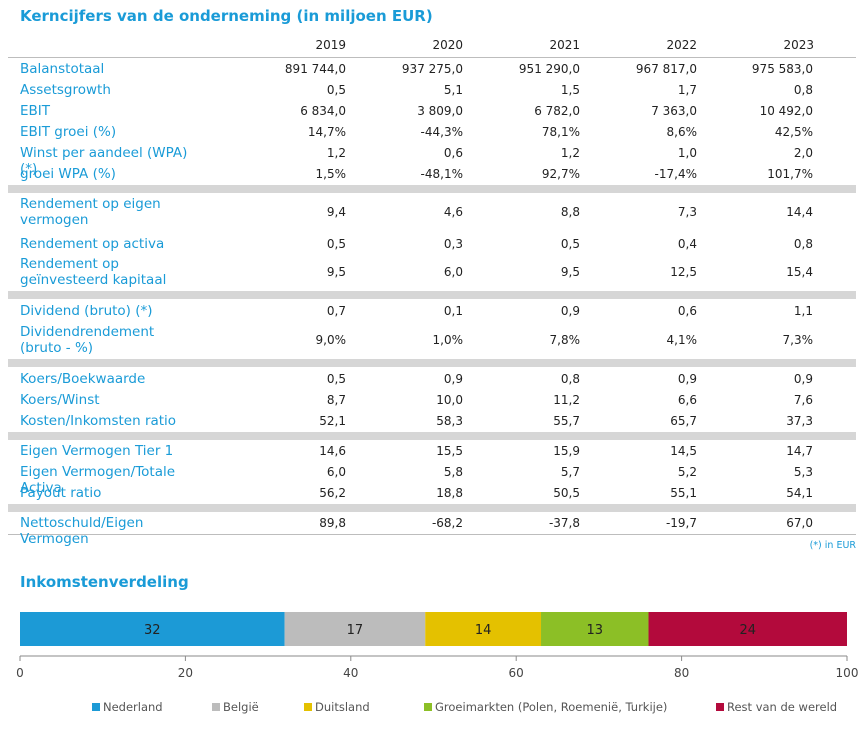 The height and width of the screenshot is (735, 868). Describe the element at coordinates (683, 421) in the screenshot. I see `table-cell: 65,7` at that location.